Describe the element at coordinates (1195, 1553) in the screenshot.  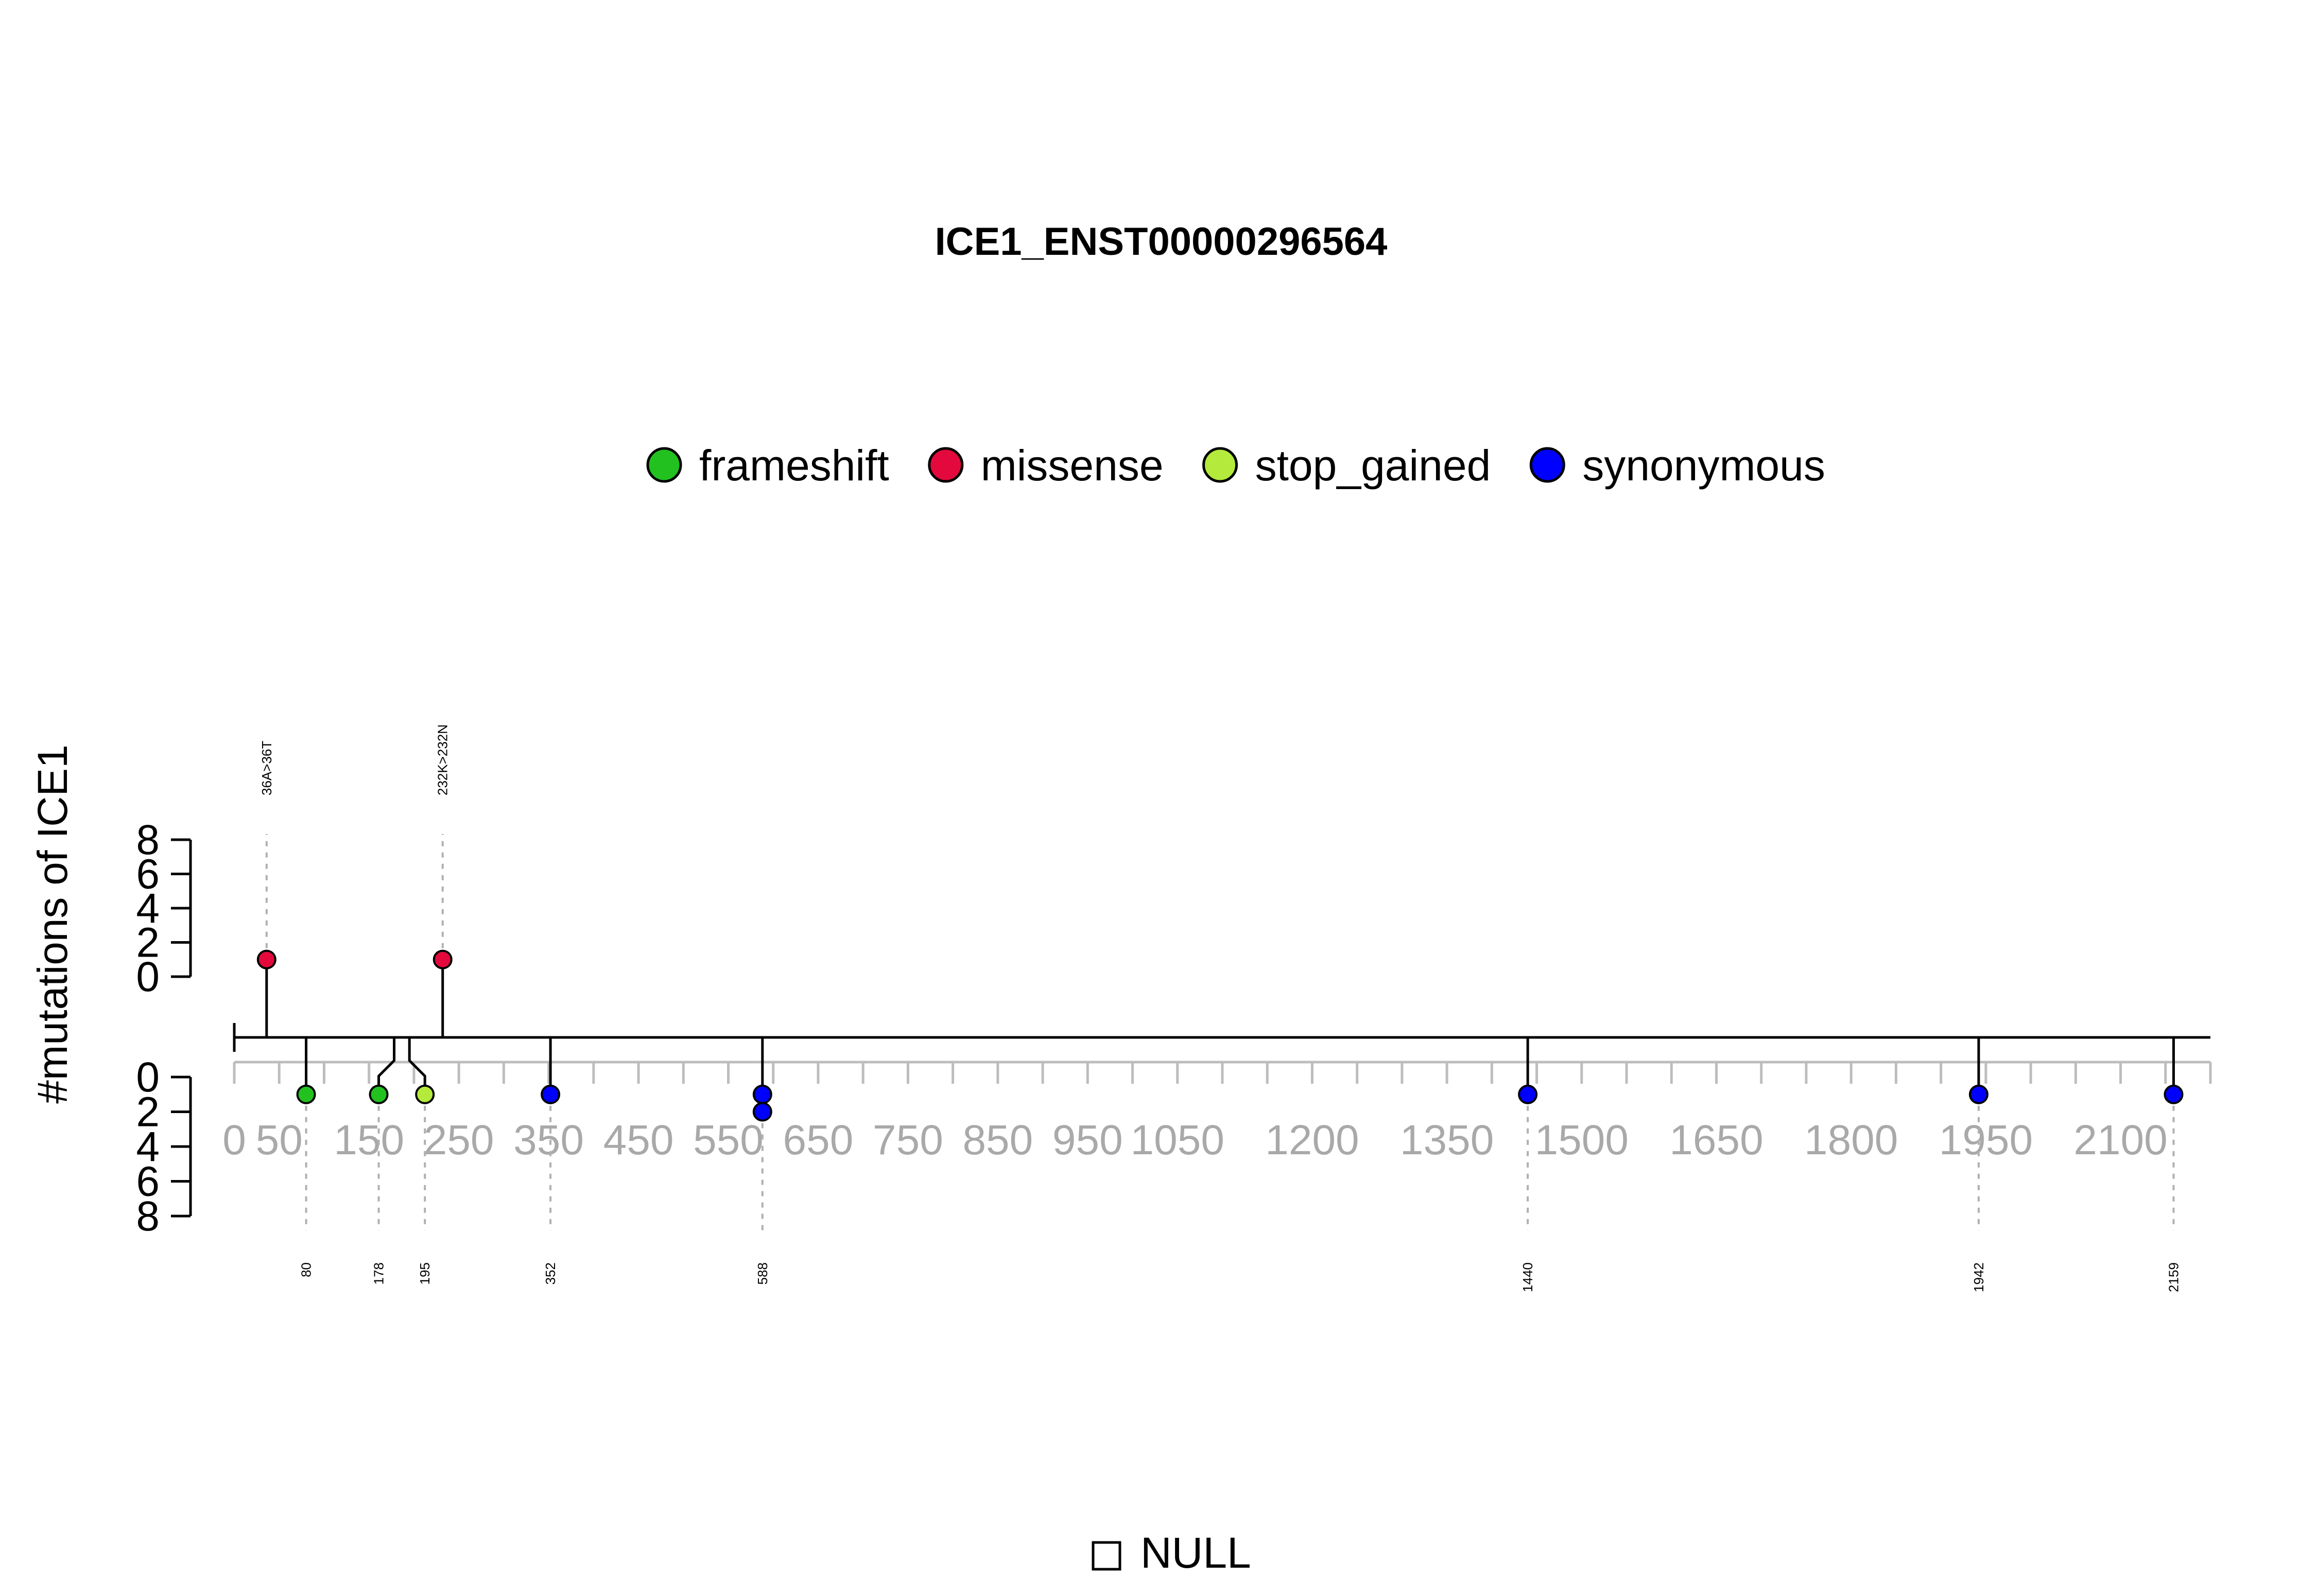
I see `footer-legend-label: NULL` at that location.